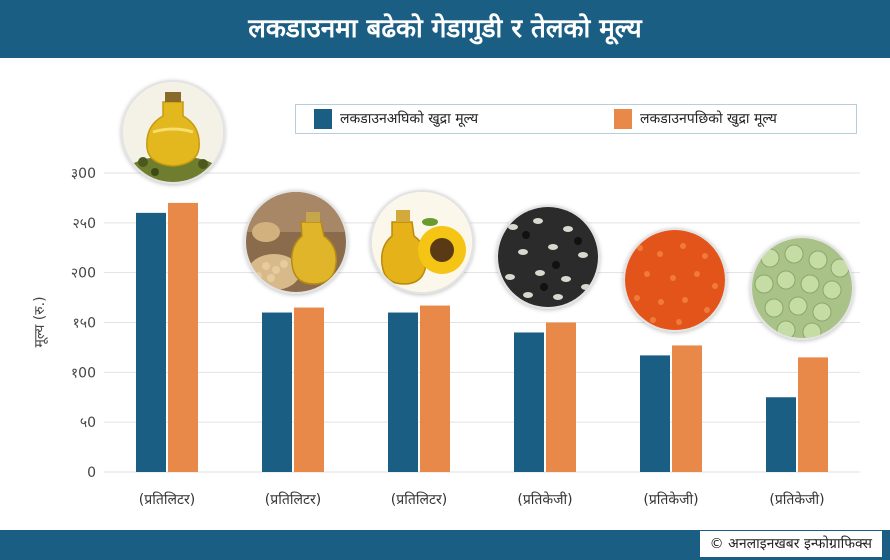  Describe the element at coordinates (91, 473) in the screenshot. I see `y-tick-label: 0` at that location.